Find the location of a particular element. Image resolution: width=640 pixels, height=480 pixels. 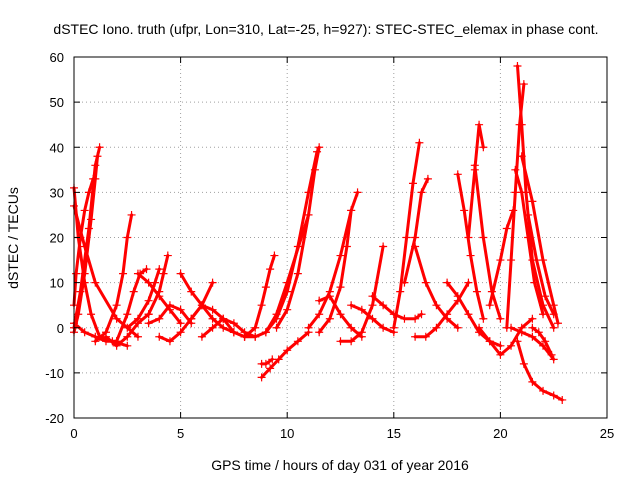

y-tick-label: 40 is located at coordinates (57, 147).